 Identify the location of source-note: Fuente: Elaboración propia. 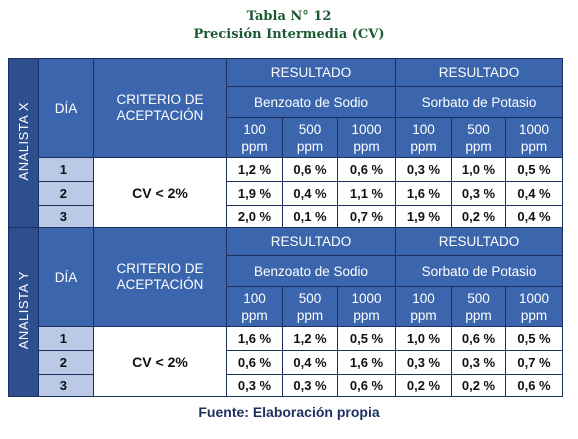
(289, 412).